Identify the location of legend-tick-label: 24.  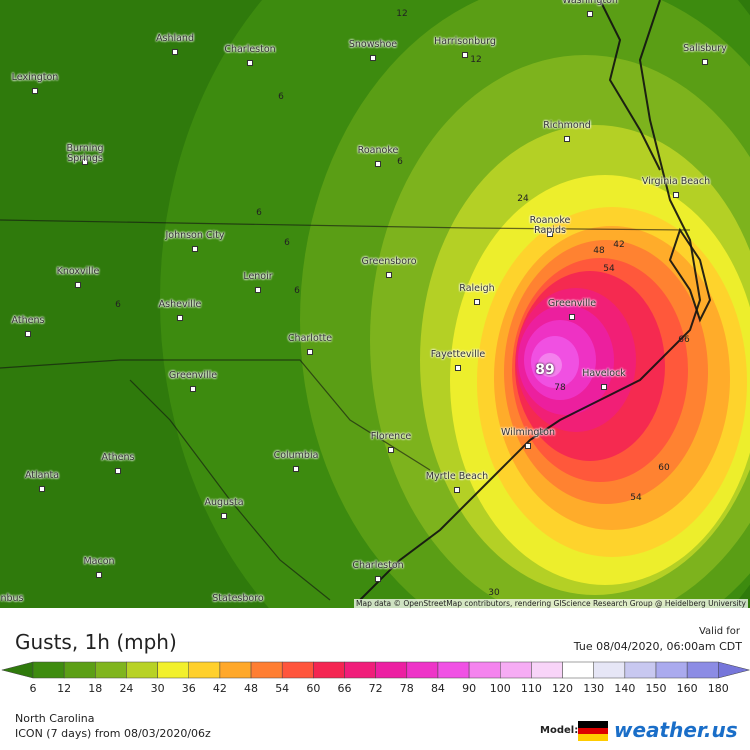
(126, 688).